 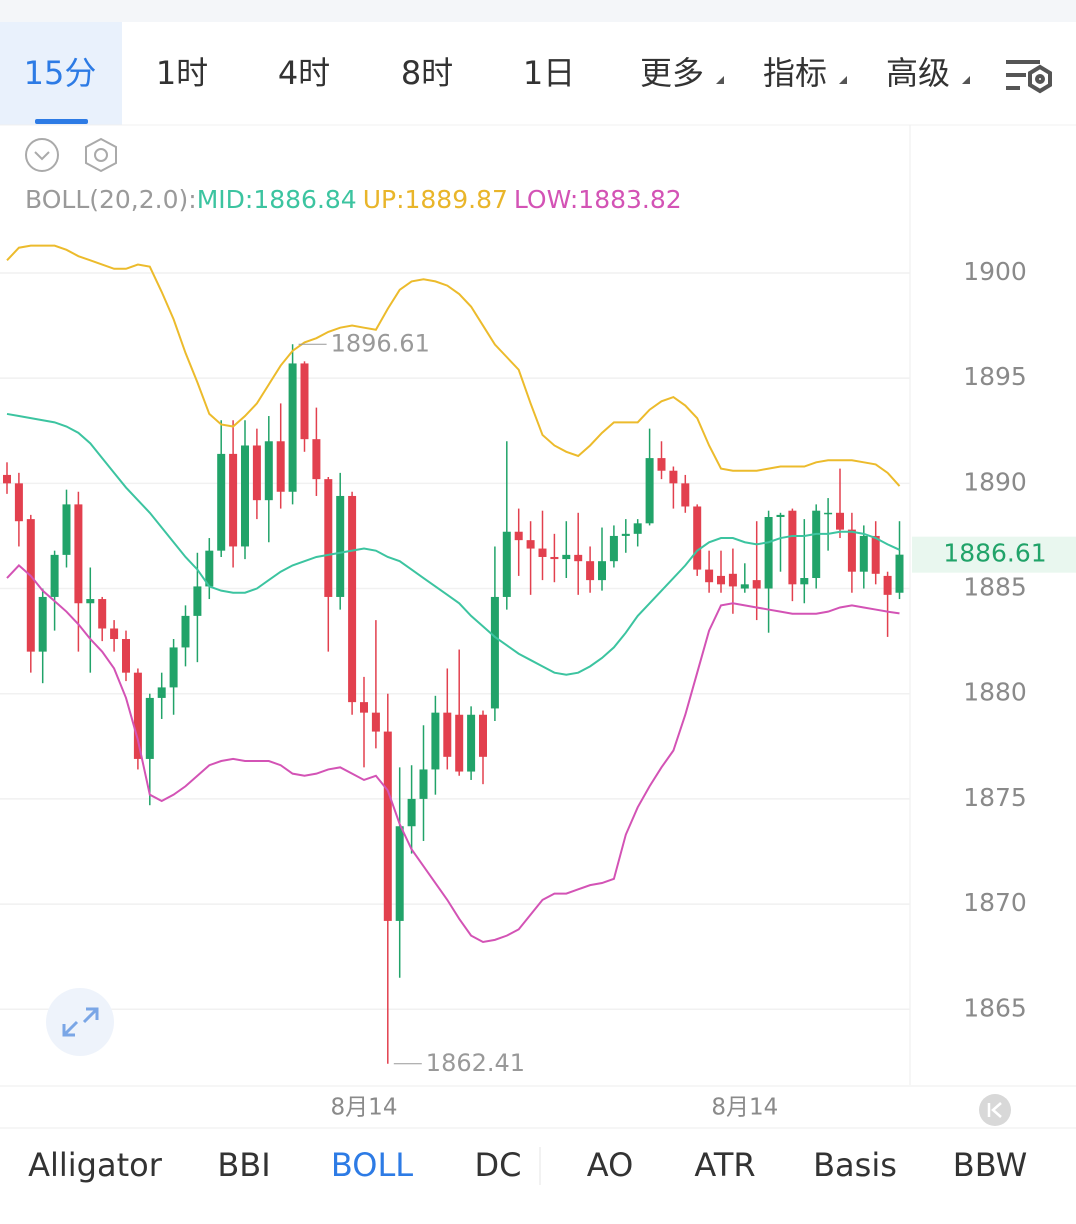 I want to click on legend-item: LOW:1883.82, so click(x=598, y=199).